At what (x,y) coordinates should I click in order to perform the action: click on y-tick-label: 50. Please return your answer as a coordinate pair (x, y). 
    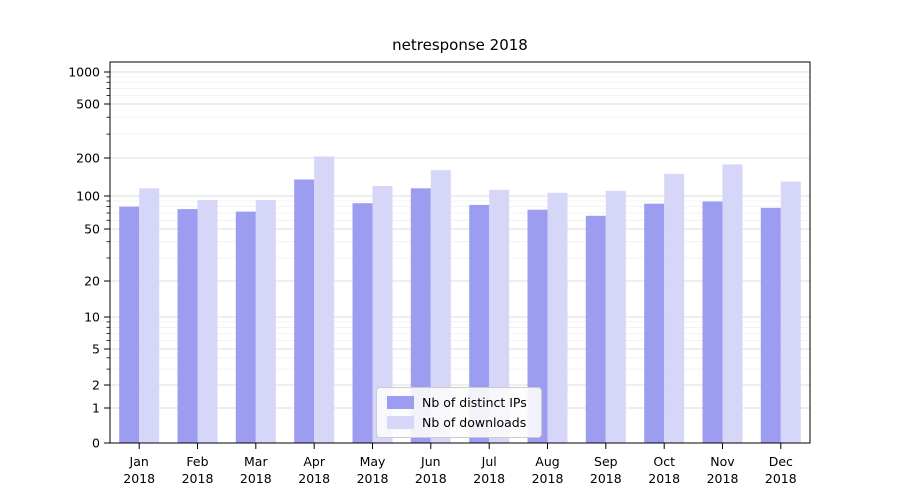
    Looking at the image, I should click on (92, 229).